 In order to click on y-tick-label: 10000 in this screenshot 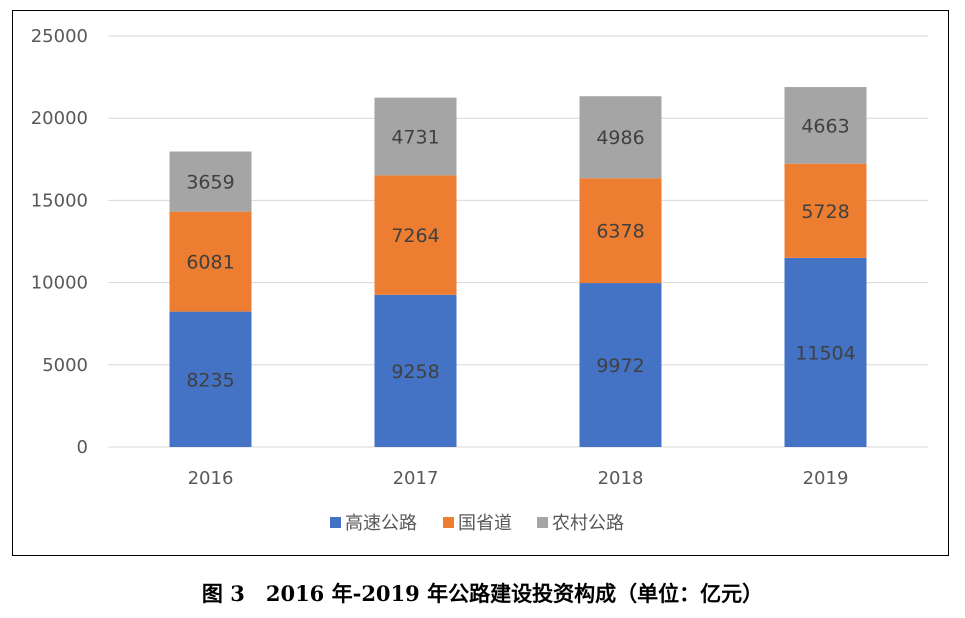, I will do `click(59, 283)`.